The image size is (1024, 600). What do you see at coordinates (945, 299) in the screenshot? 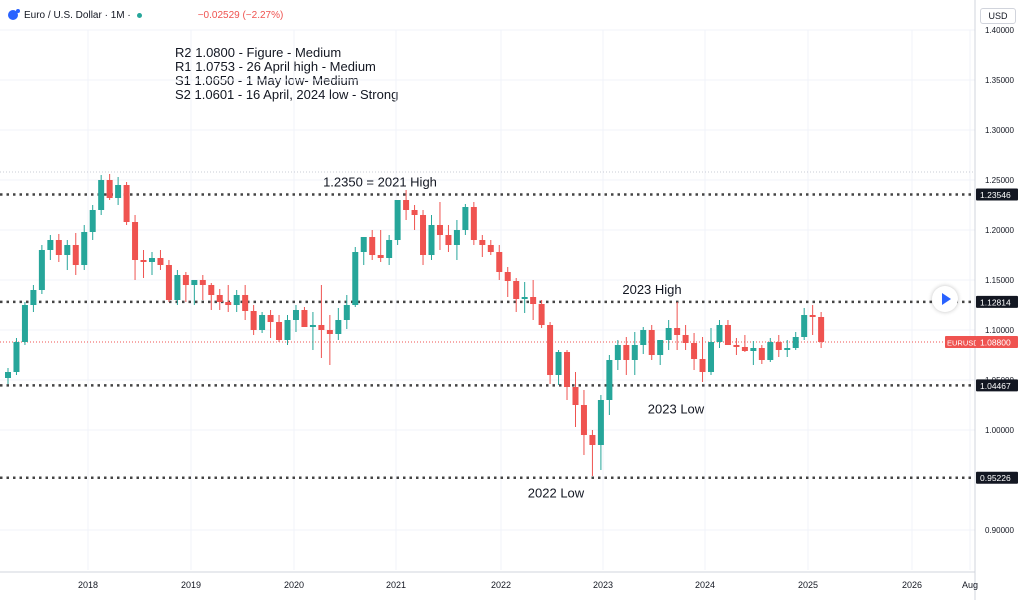
I see `play-replay-button` at bounding box center [945, 299].